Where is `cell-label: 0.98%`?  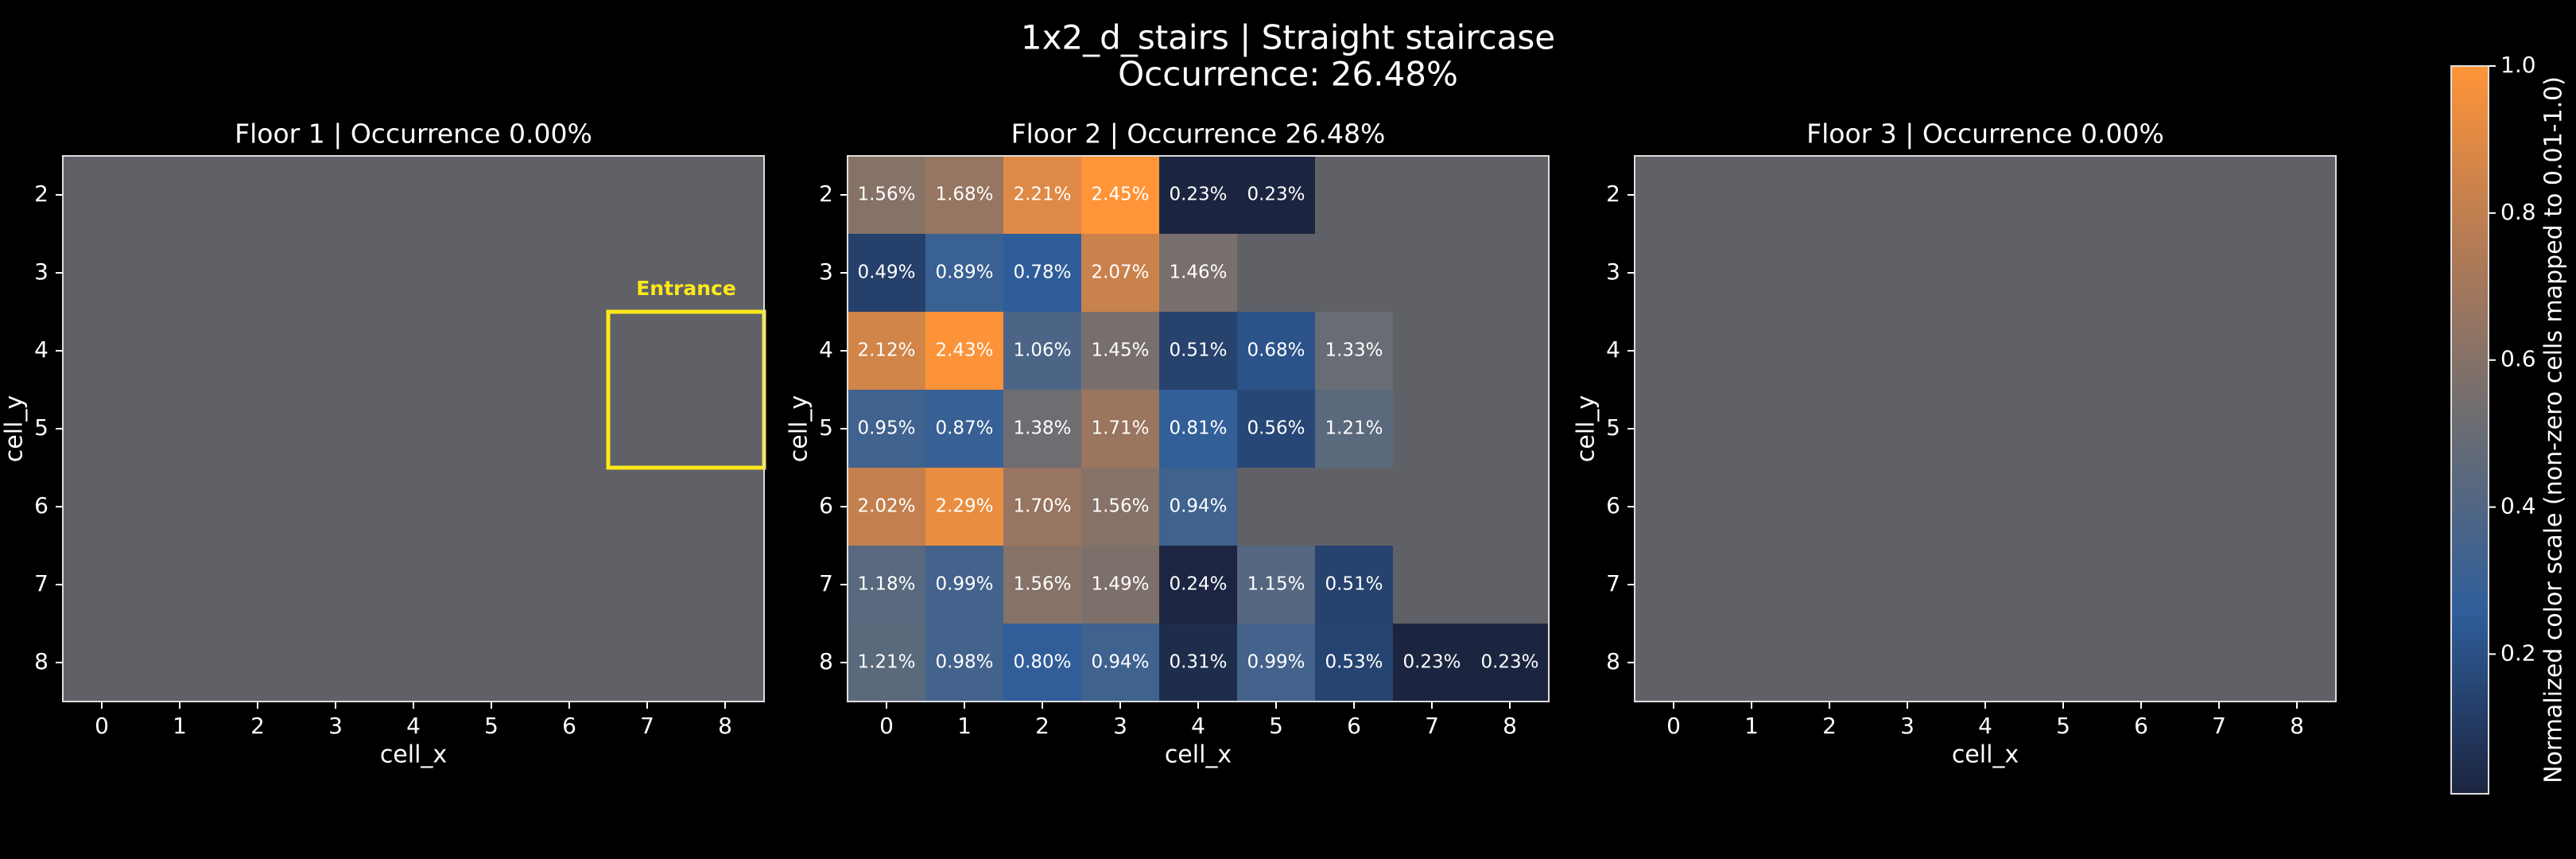 cell-label: 0.98% is located at coordinates (964, 662).